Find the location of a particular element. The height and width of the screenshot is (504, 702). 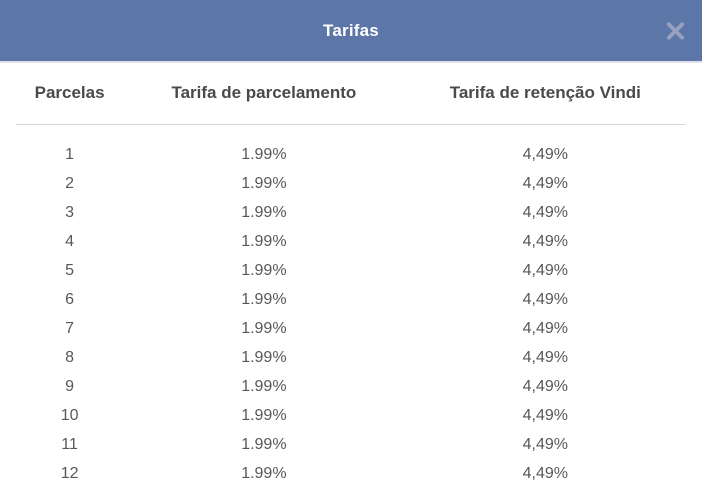

table-cell: 3 is located at coordinates (70, 212).